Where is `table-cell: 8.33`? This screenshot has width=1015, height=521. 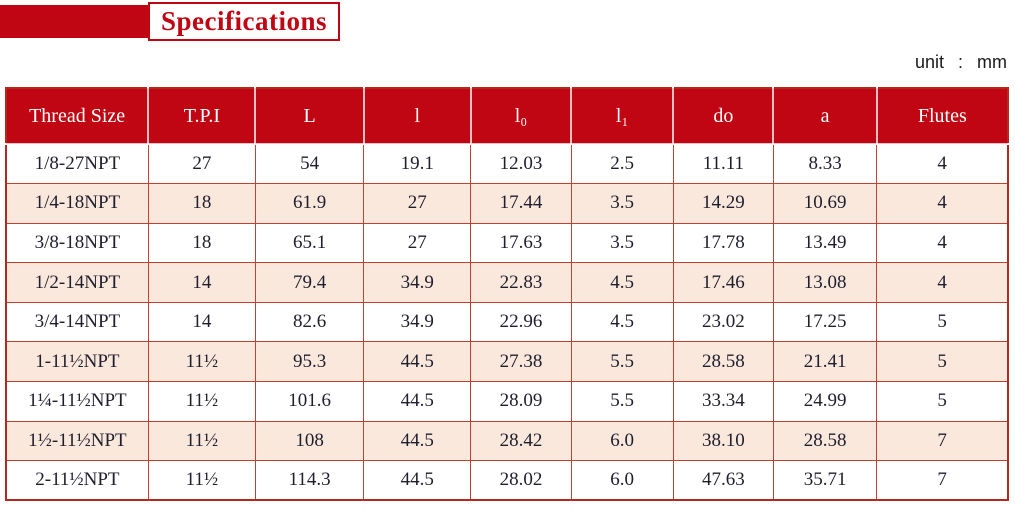
table-cell: 8.33 is located at coordinates (825, 164).